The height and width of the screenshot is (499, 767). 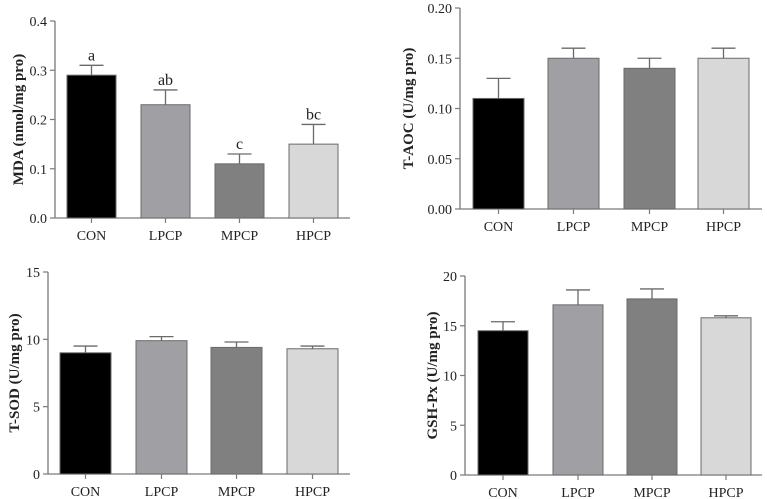 What do you see at coordinates (165, 80) in the screenshot?
I see `significance-label: ab` at bounding box center [165, 80].